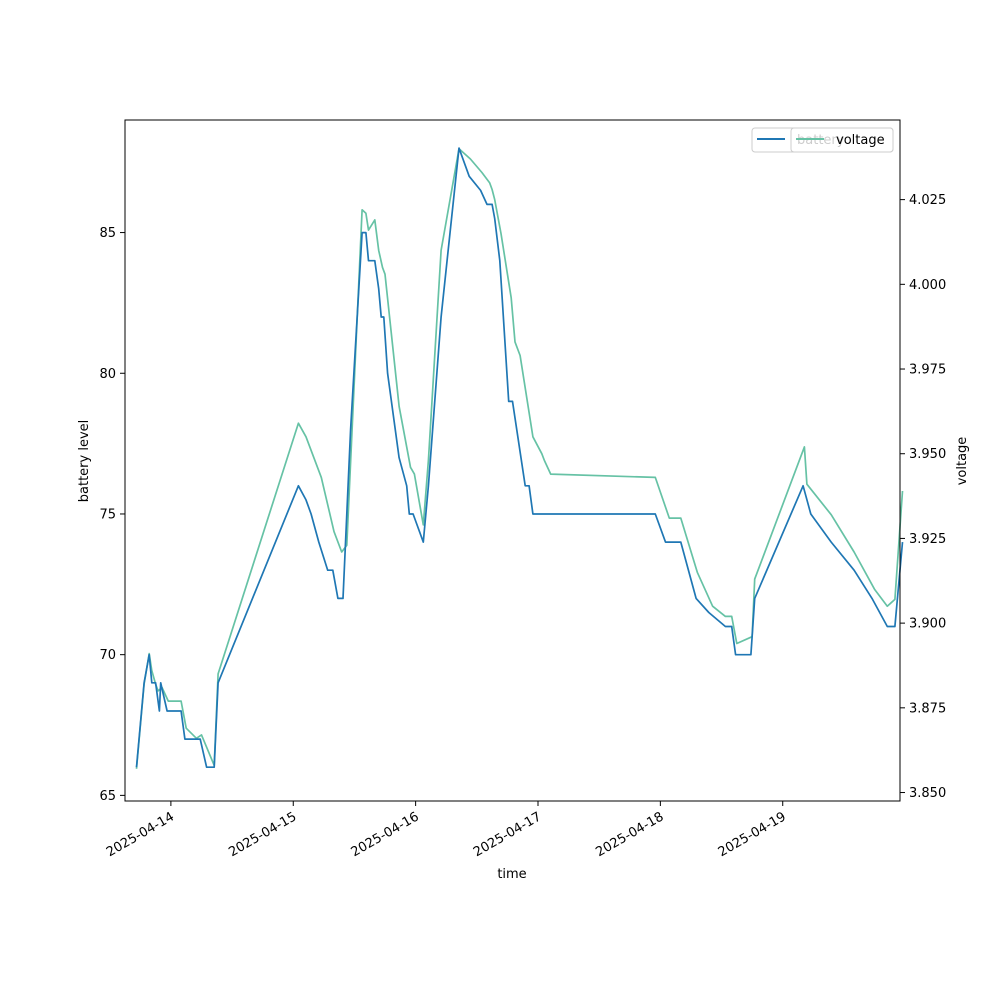  Describe the element at coordinates (107, 514) in the screenshot. I see `left-y-tick-label: 75` at that location.